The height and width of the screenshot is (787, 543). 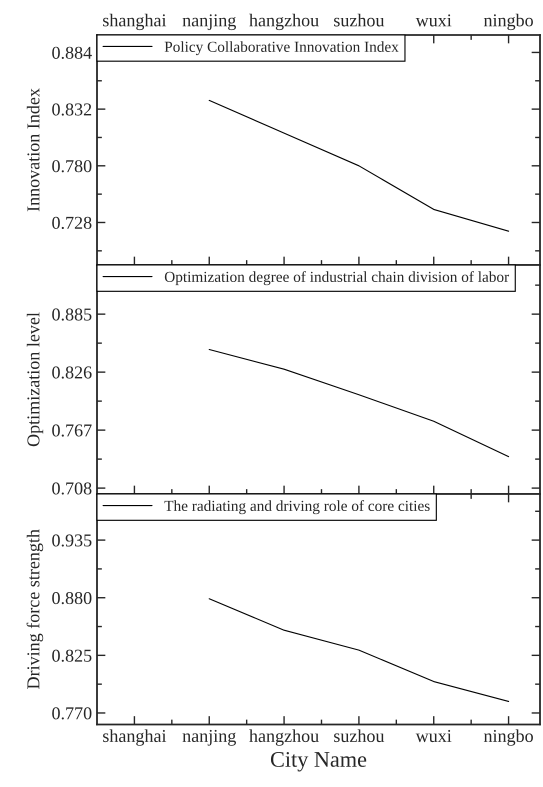 What do you see at coordinates (297, 507) in the screenshot?
I see `legend-label: The radiating and driving role of core cities` at bounding box center [297, 507].